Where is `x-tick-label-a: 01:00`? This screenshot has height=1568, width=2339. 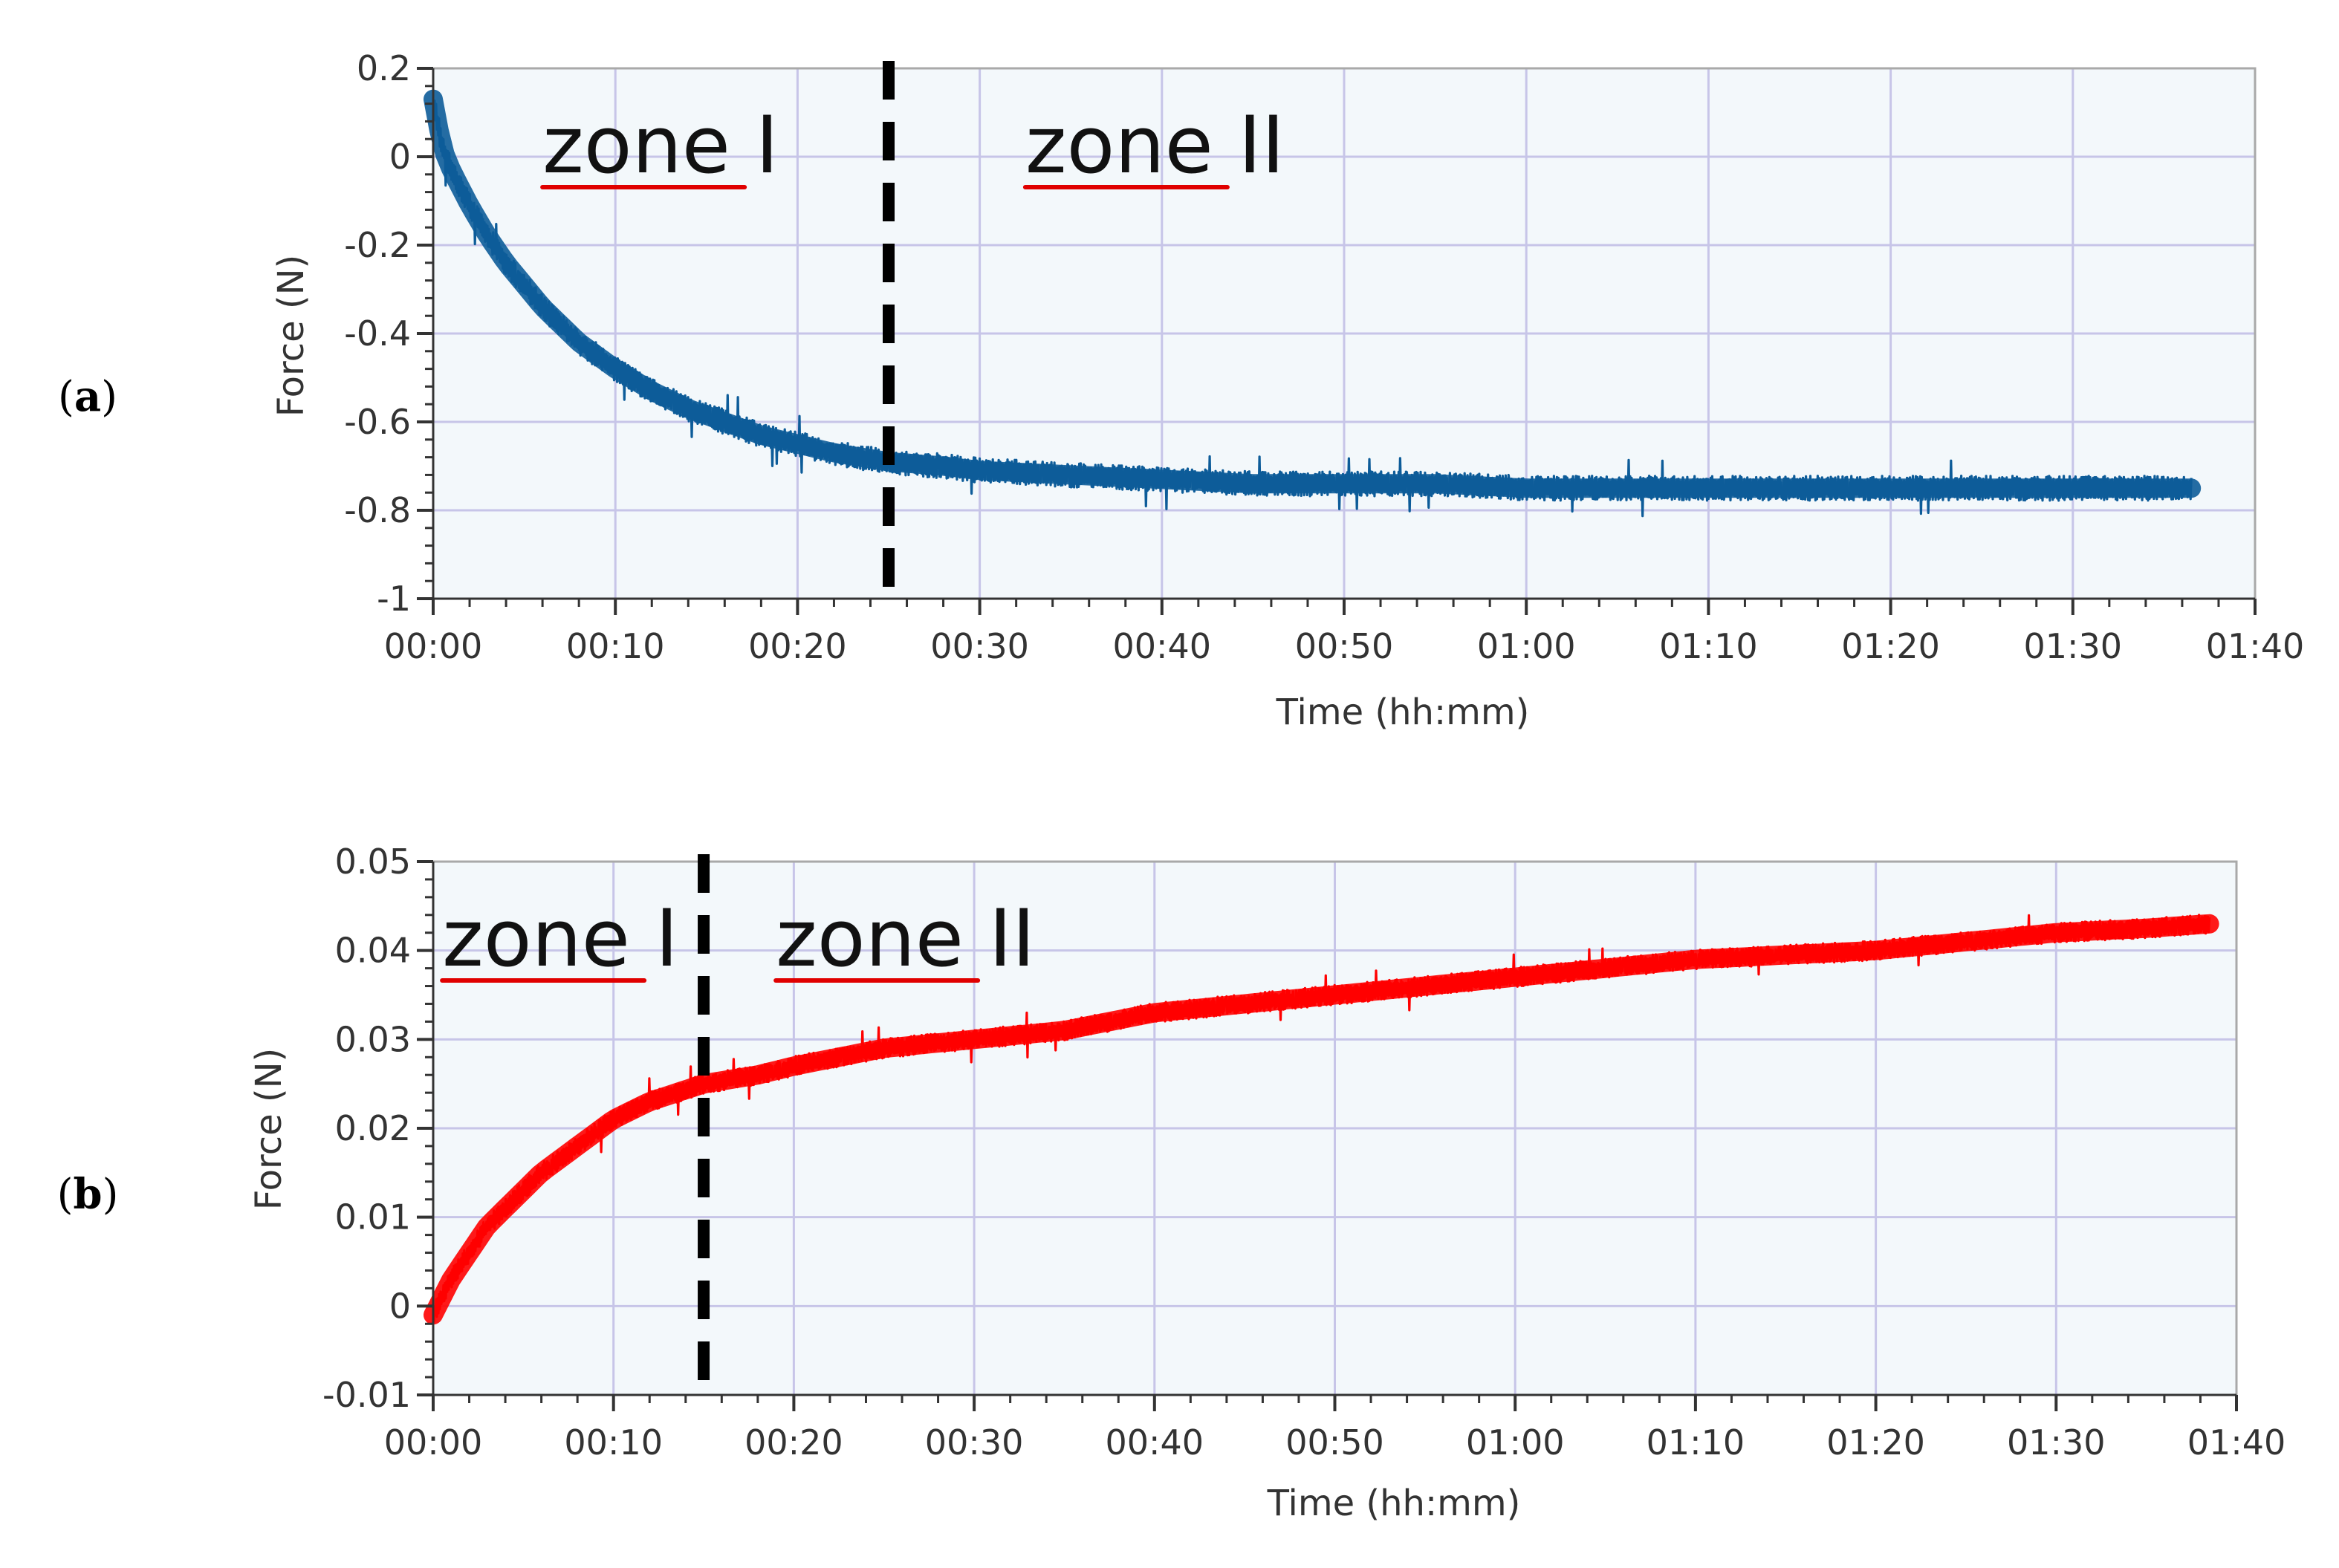 x-tick-label-a: 01:00 is located at coordinates (1526, 646).